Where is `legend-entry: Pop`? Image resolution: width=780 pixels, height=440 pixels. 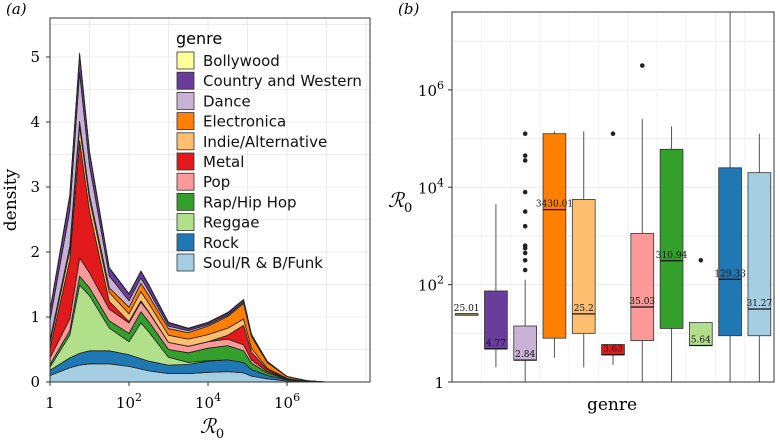
legend-entry: Pop is located at coordinates (216, 182).